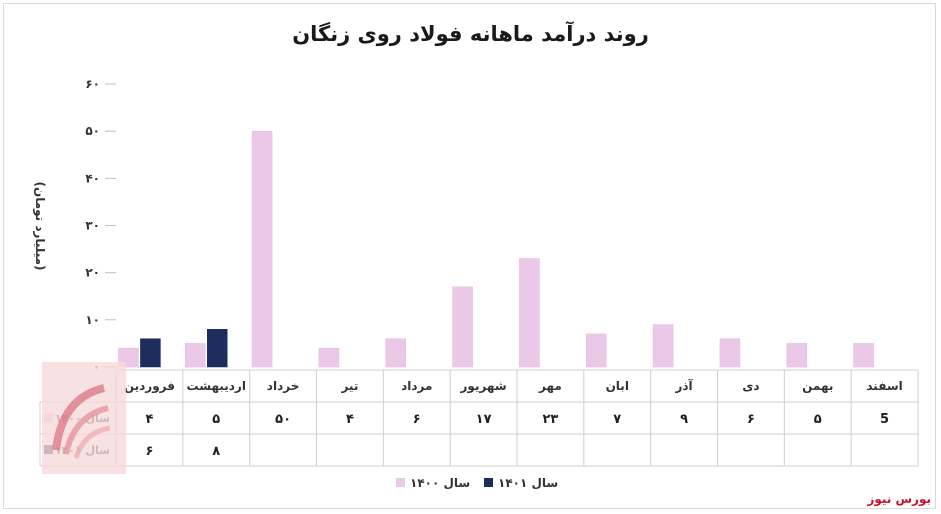  I want to click on category-label: اسفند, so click(884, 386).